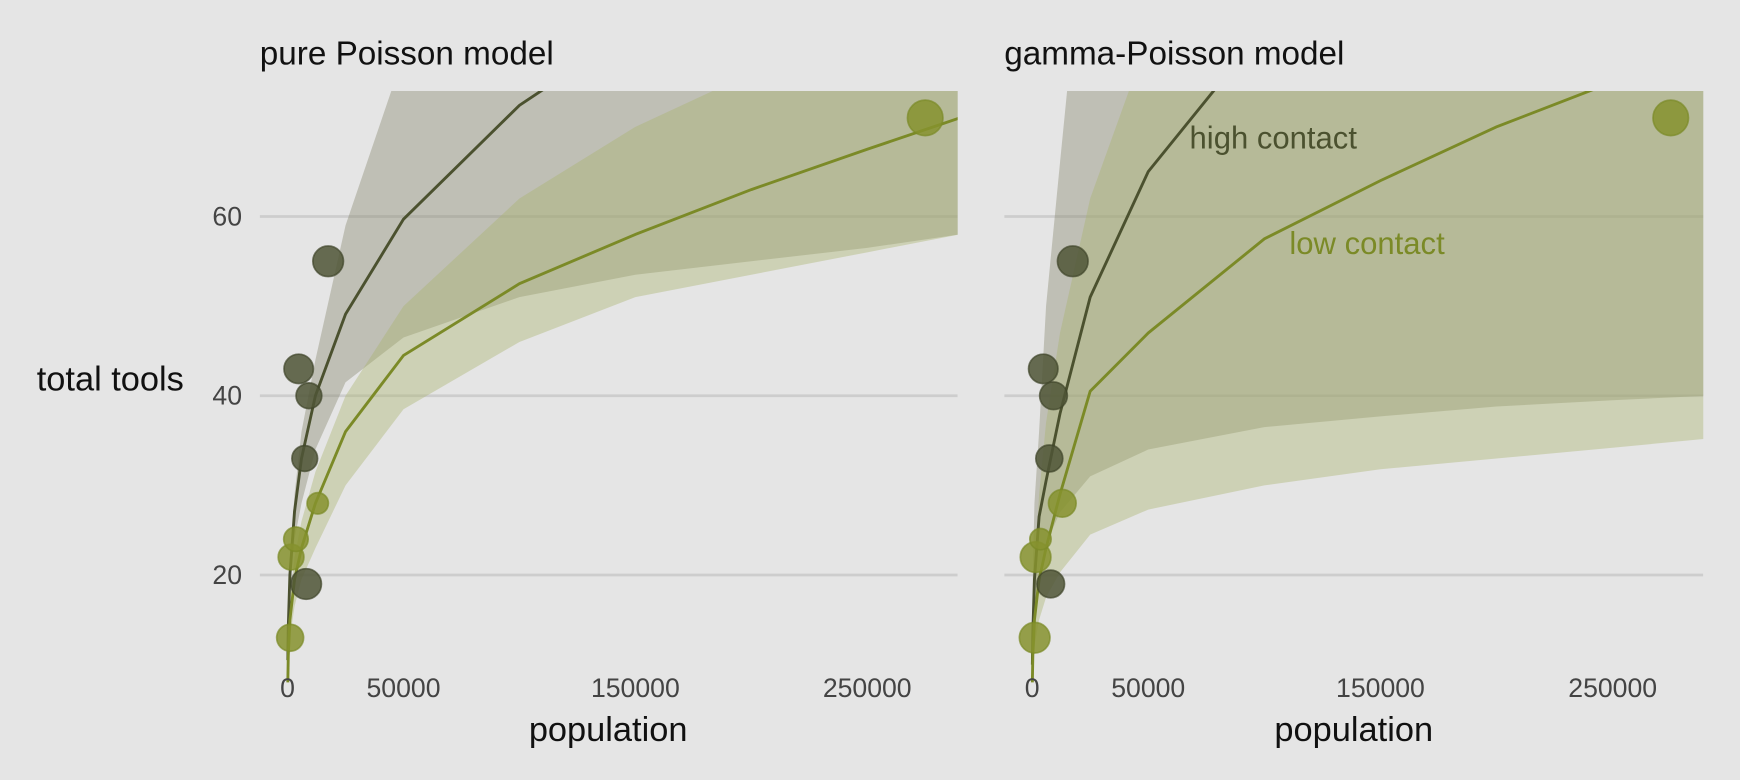 The width and height of the screenshot is (1740, 780). Describe the element at coordinates (110, 380) in the screenshot. I see `y-axis-label: total tools` at that location.